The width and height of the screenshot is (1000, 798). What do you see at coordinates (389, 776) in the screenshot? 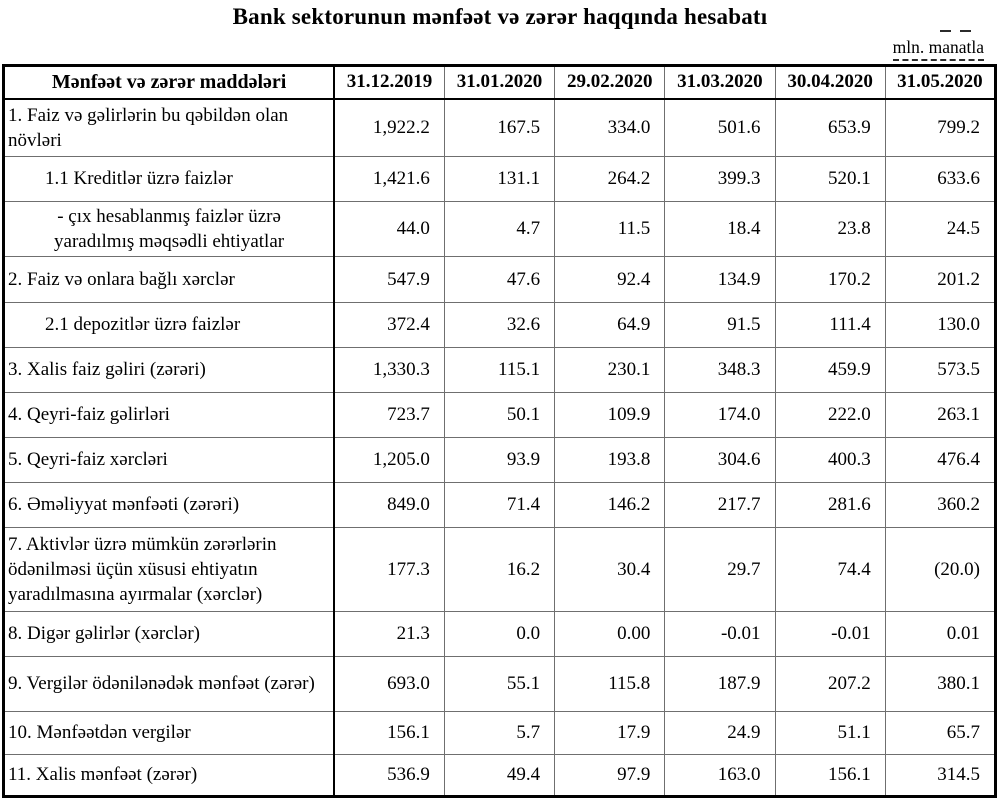
I see `value-cell: 536.9` at bounding box center [389, 776].